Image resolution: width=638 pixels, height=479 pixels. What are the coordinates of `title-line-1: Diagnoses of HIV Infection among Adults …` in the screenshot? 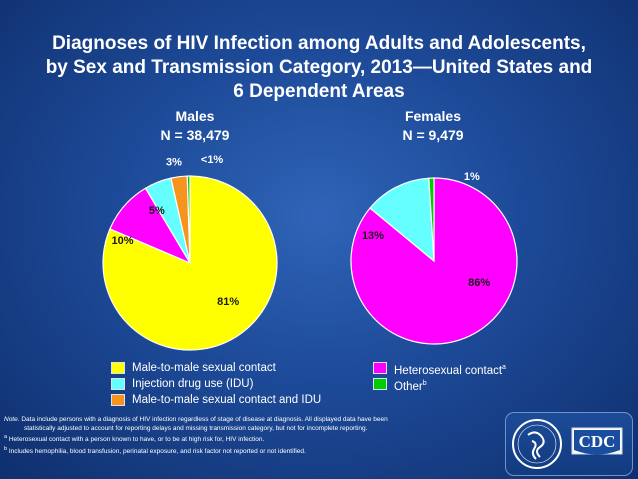 It's located at (319, 43).